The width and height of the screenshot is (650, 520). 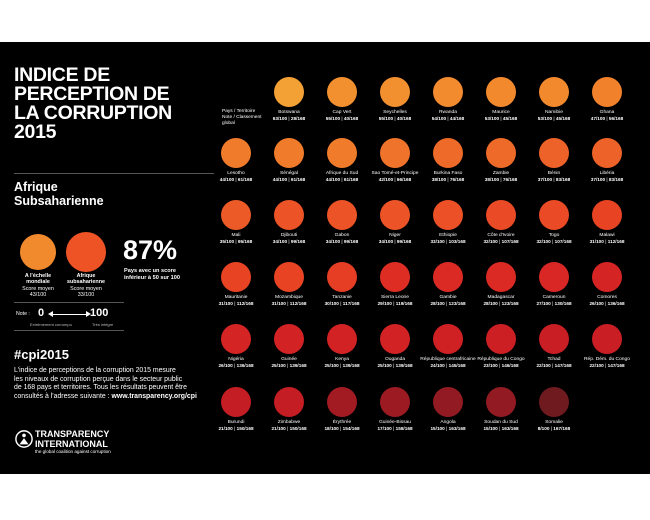 What do you see at coordinates (23, 314) in the screenshot?
I see `scale-note-label: Note :` at bounding box center [23, 314].